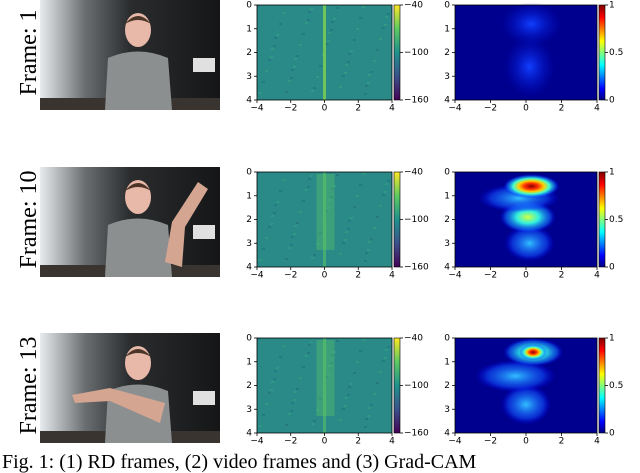  Describe the element at coordinates (325, 442) in the screenshot. I see `x-tick-label: 0` at that location.